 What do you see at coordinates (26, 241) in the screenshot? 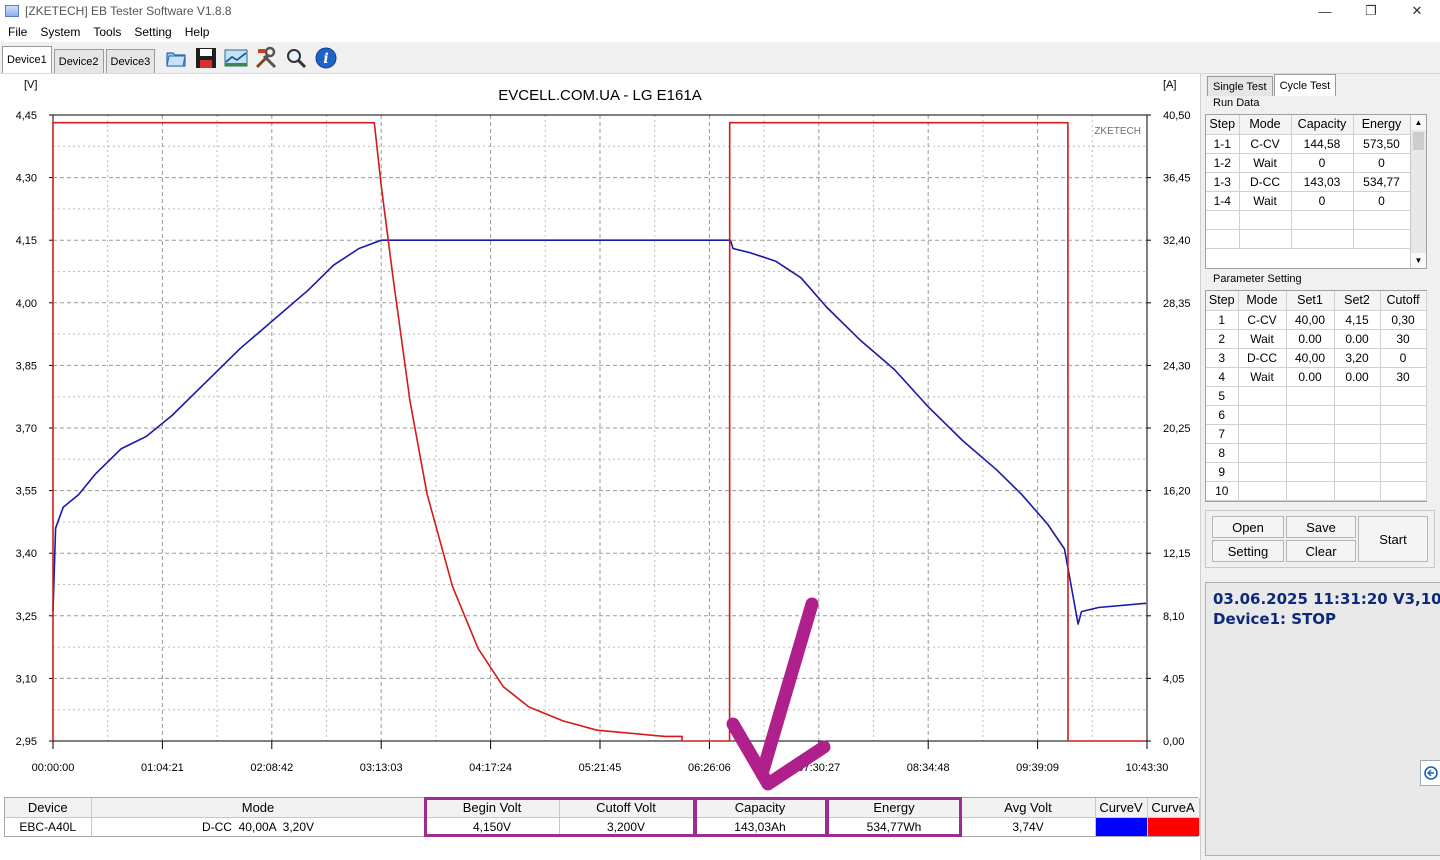
I see `left-tick-label: 4,15` at bounding box center [26, 241].